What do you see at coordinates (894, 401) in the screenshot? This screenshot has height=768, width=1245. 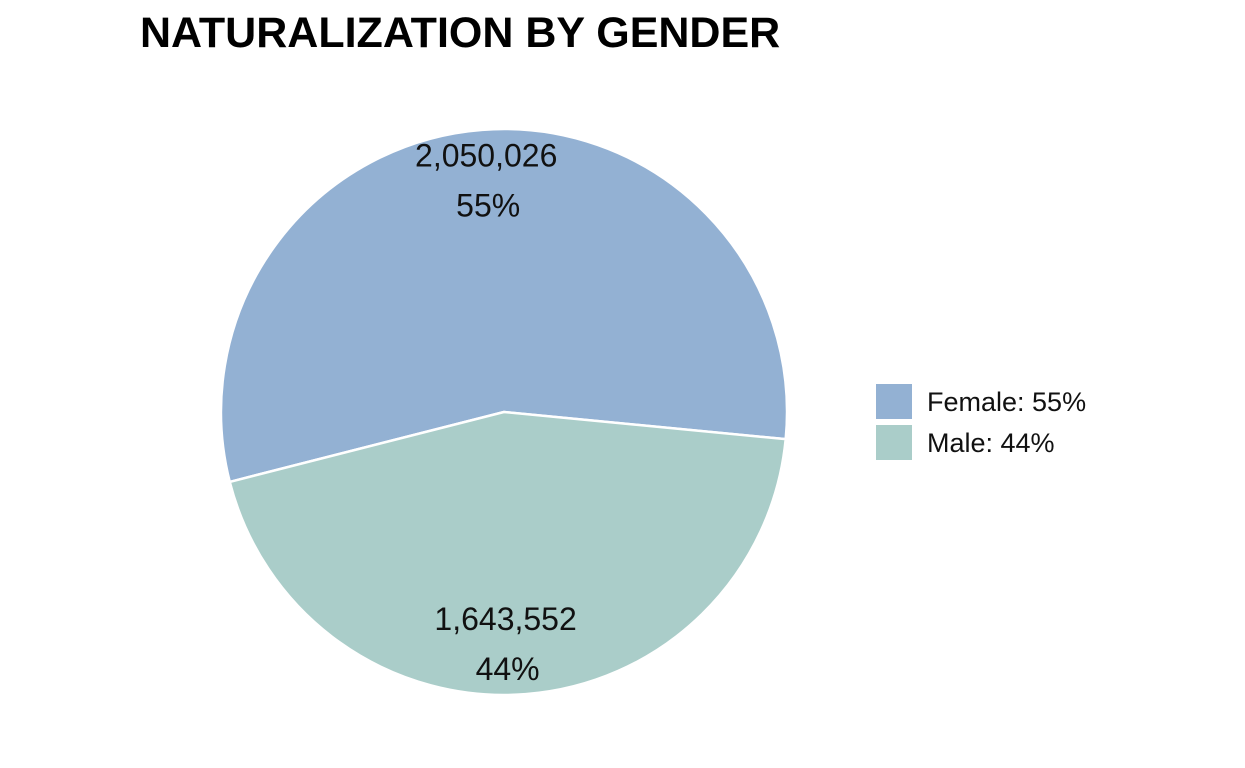 I see `legend-swatch-female` at bounding box center [894, 401].